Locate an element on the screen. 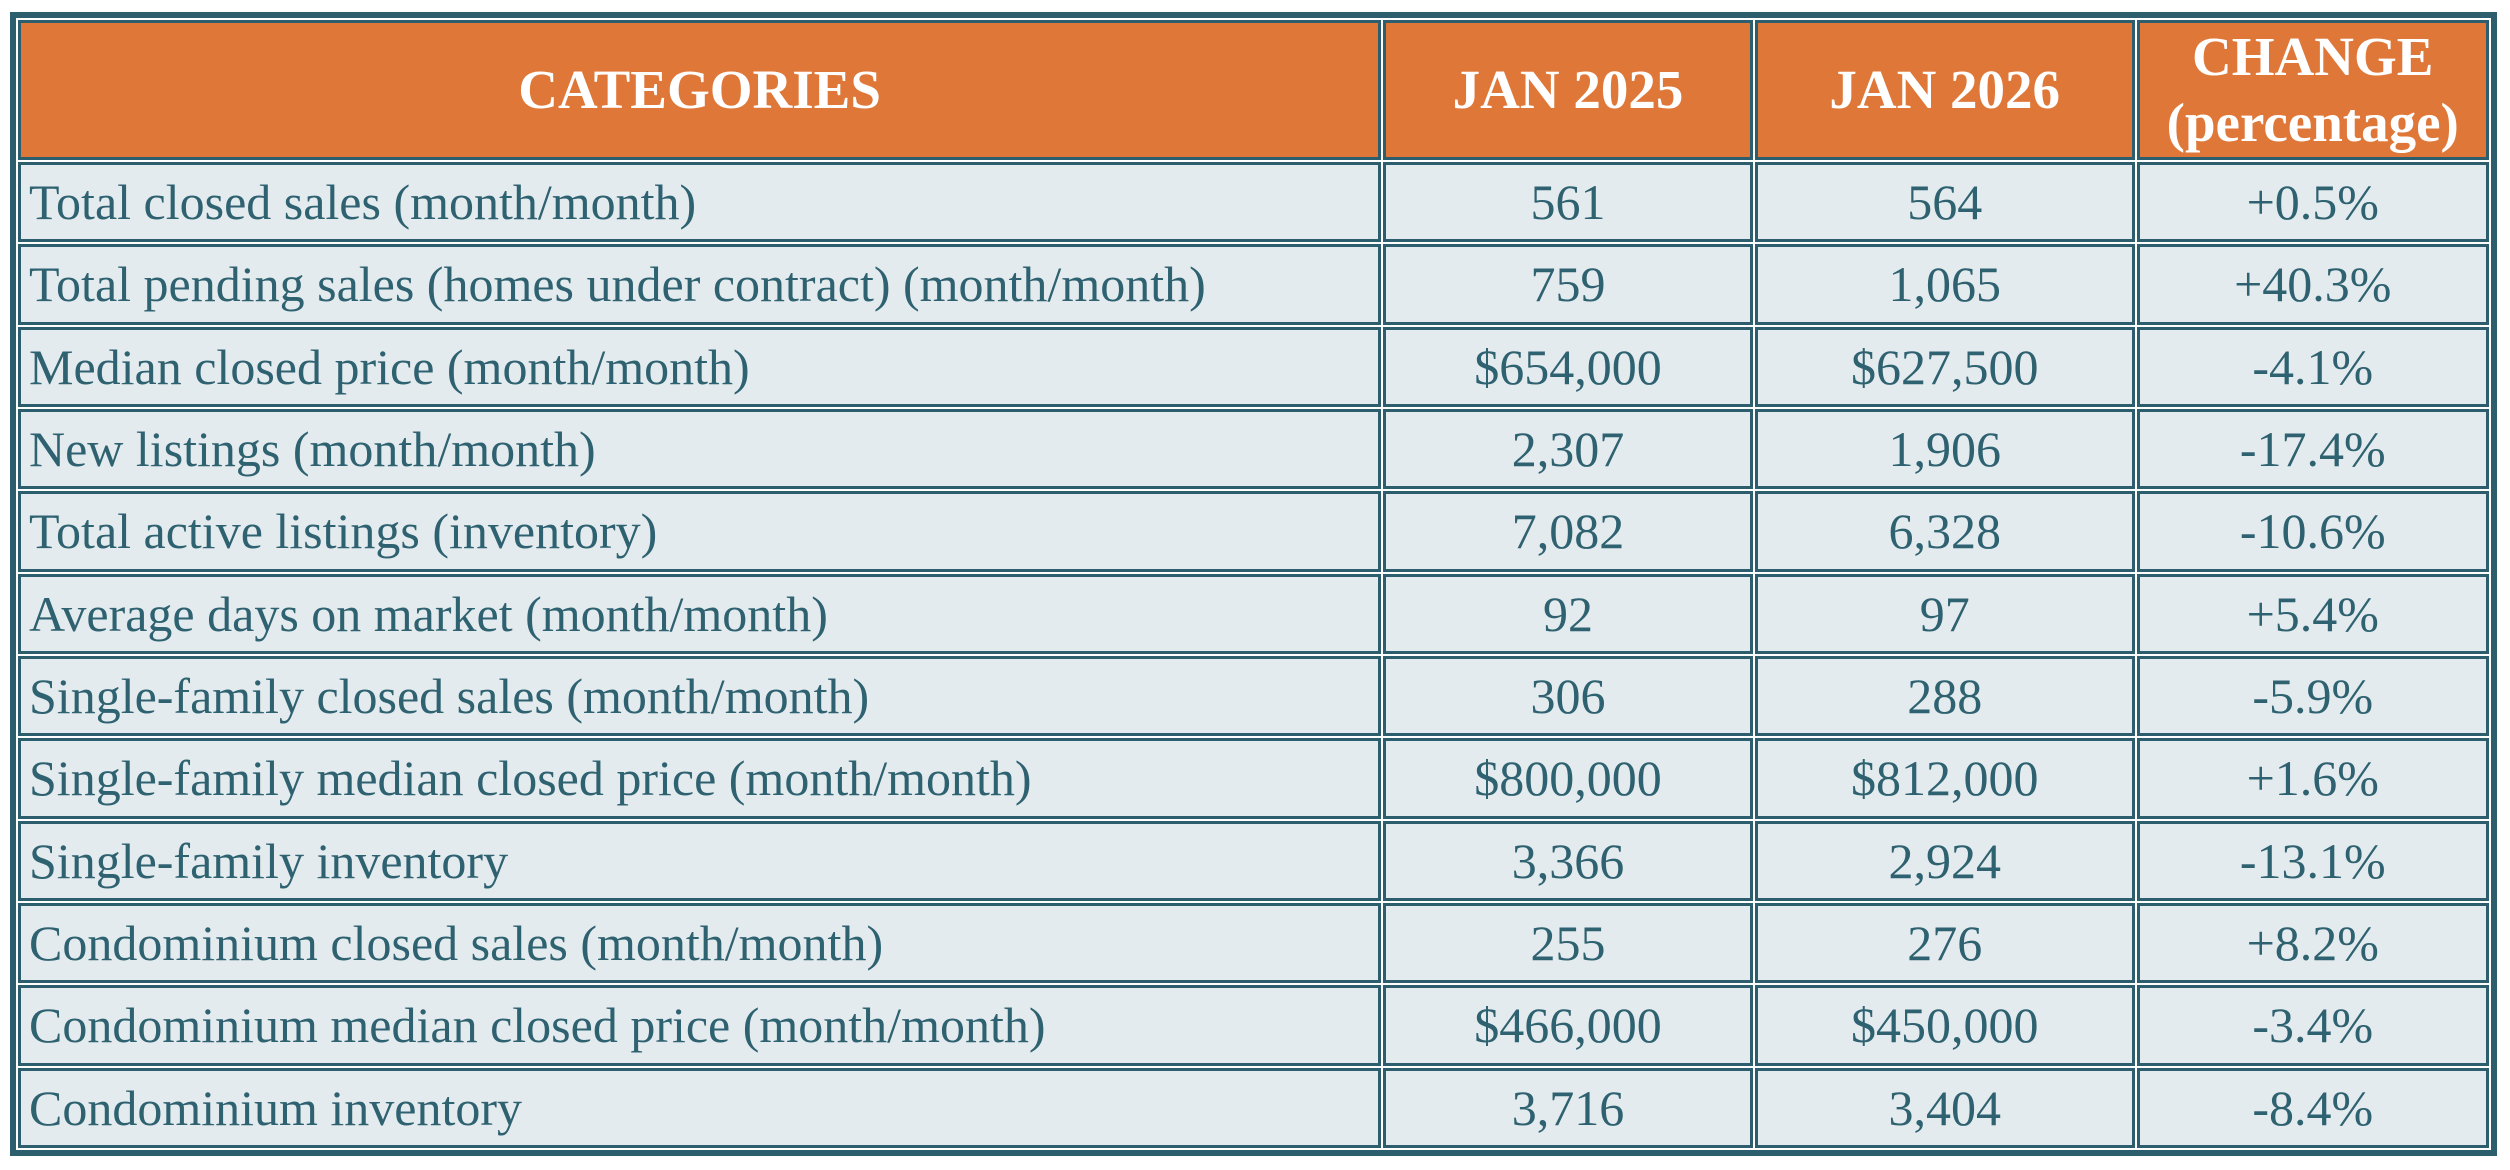  jan-2026-cell: 1,065 is located at coordinates (1944, 284).